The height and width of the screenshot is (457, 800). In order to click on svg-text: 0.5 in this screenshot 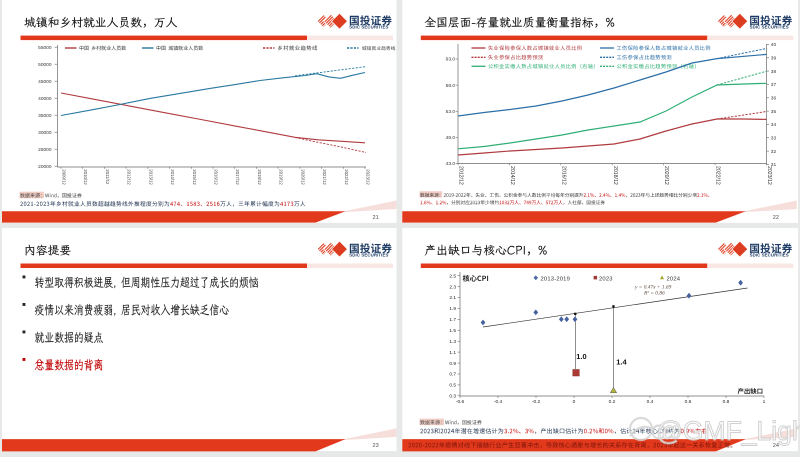, I will do `click(452, 386)`.